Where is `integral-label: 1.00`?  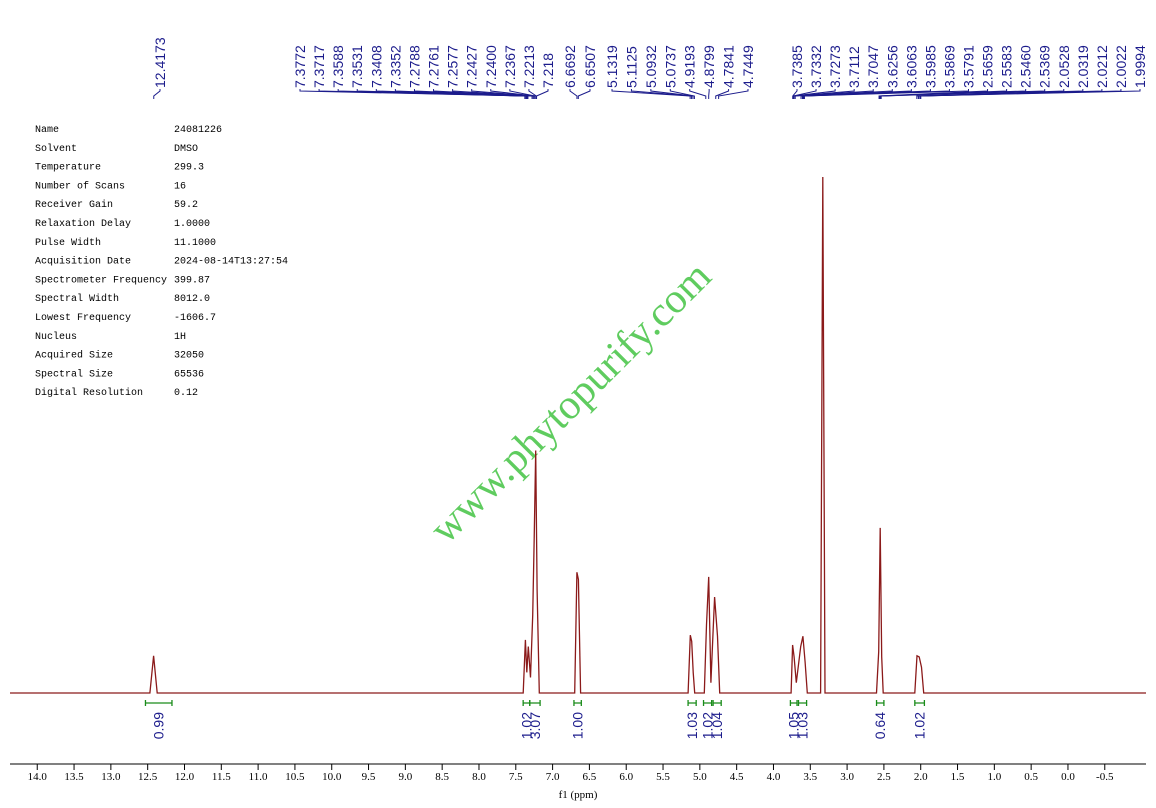
integral-label: 1.00 is located at coordinates (578, 725).